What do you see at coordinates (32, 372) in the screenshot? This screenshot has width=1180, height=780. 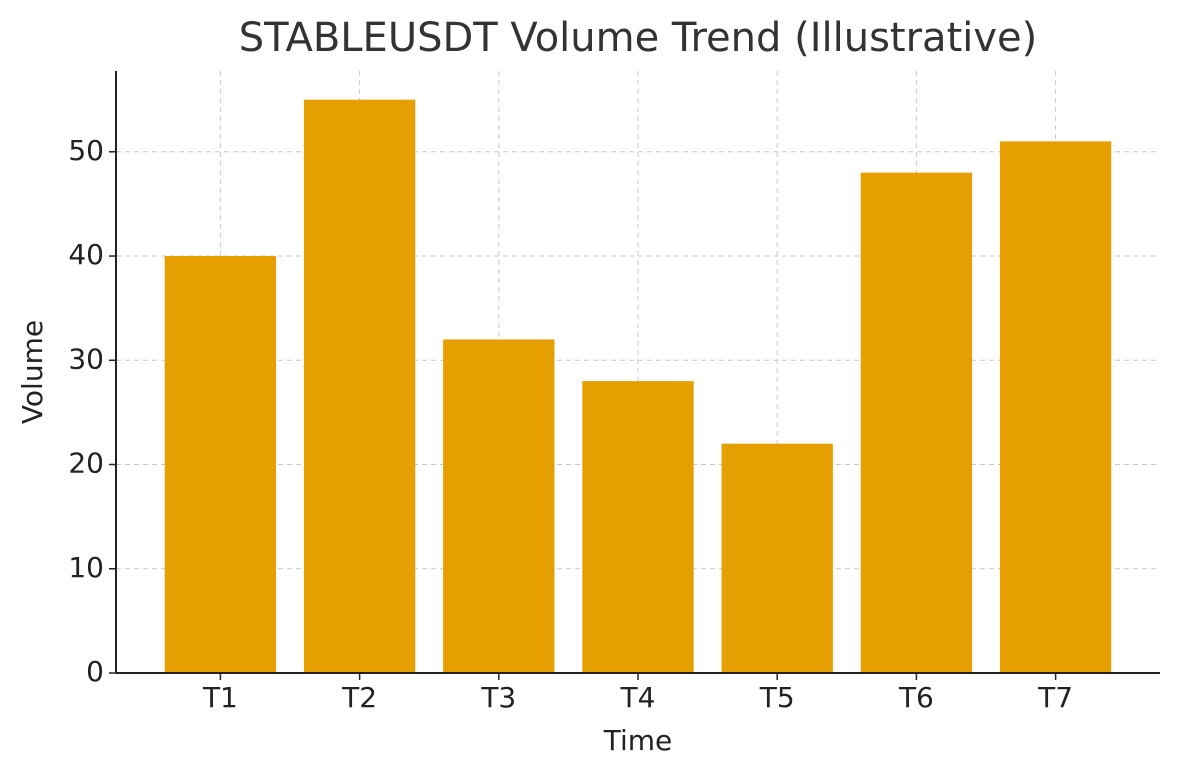 I see `y-axis-label: Volume` at bounding box center [32, 372].